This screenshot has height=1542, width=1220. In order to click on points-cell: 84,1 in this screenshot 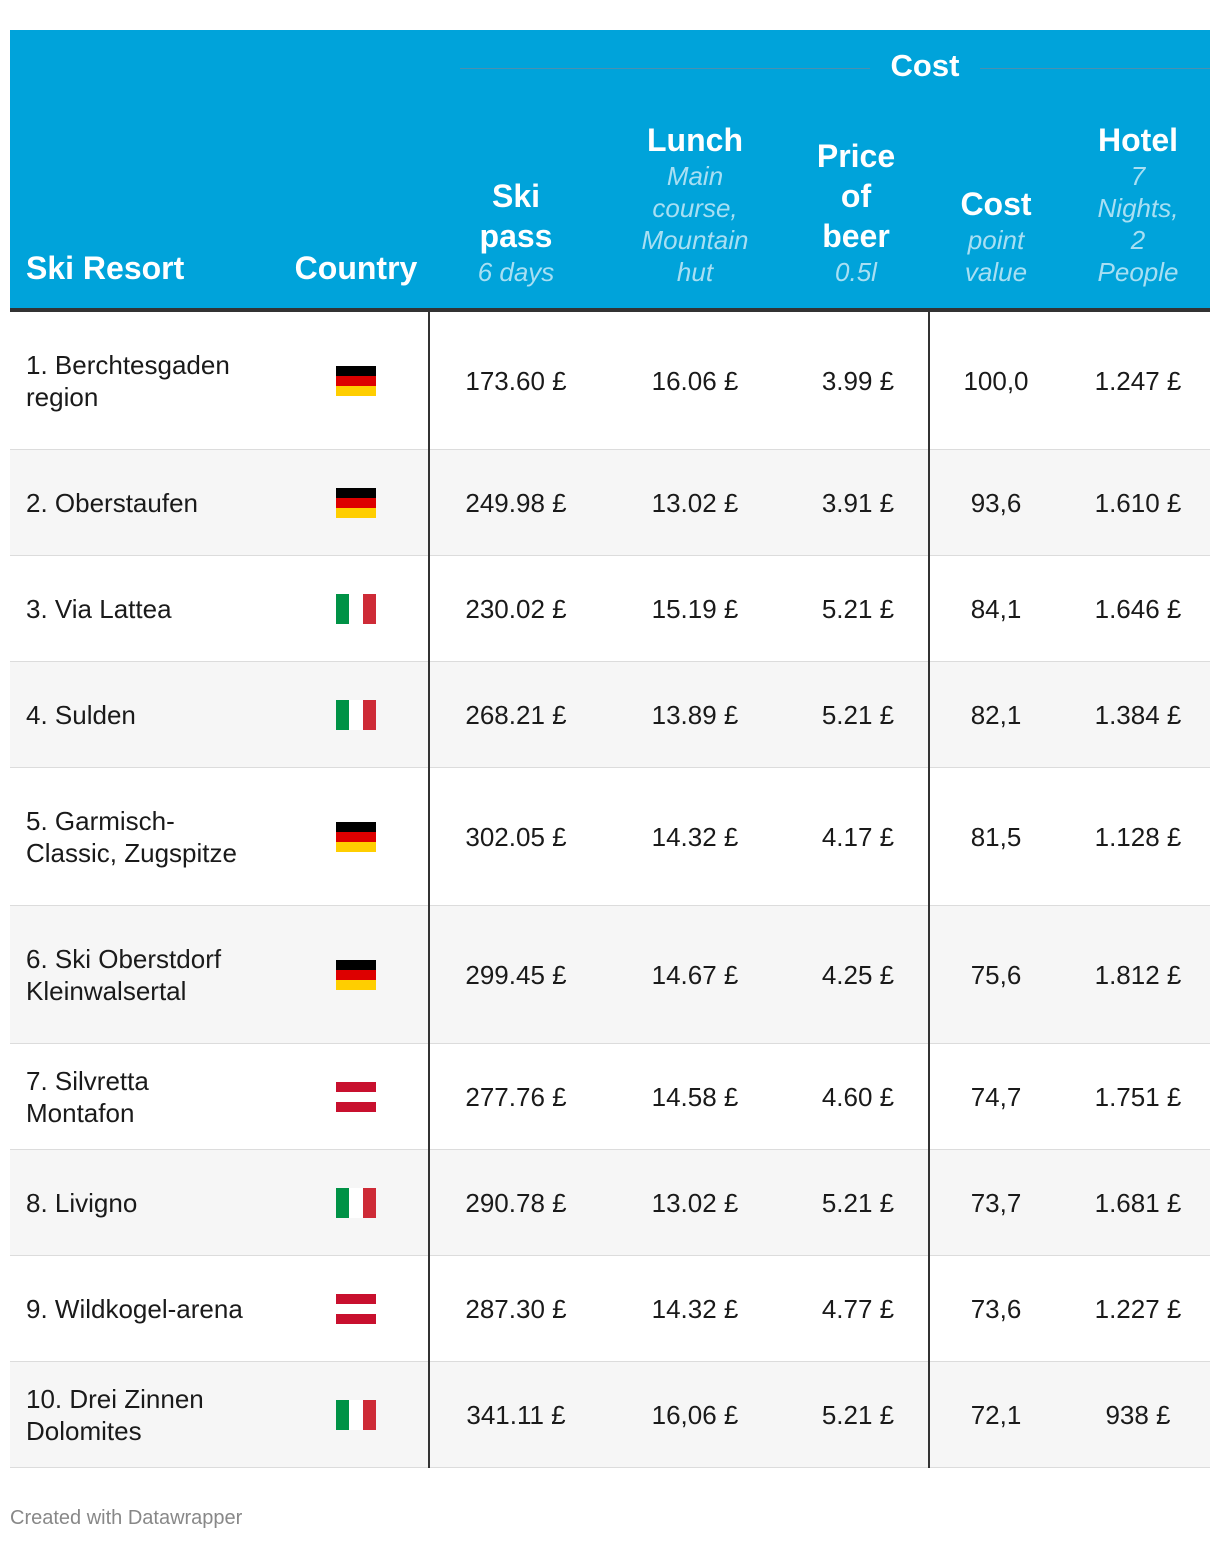, I will do `click(996, 608)`.